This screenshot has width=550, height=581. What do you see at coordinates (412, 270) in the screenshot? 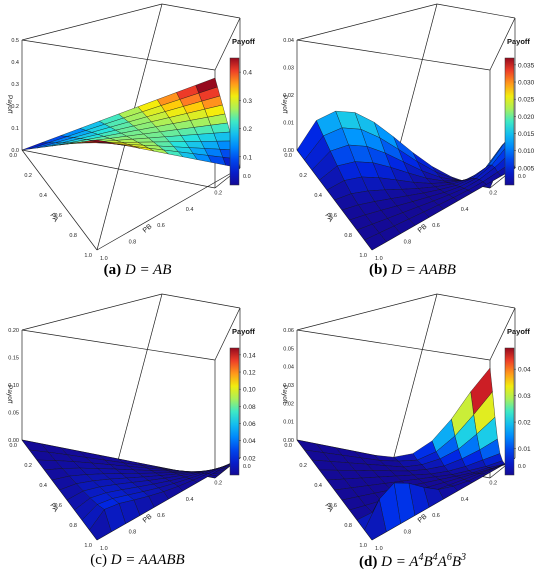
I see `caption-b: (b) D = AABB` at bounding box center [412, 270].